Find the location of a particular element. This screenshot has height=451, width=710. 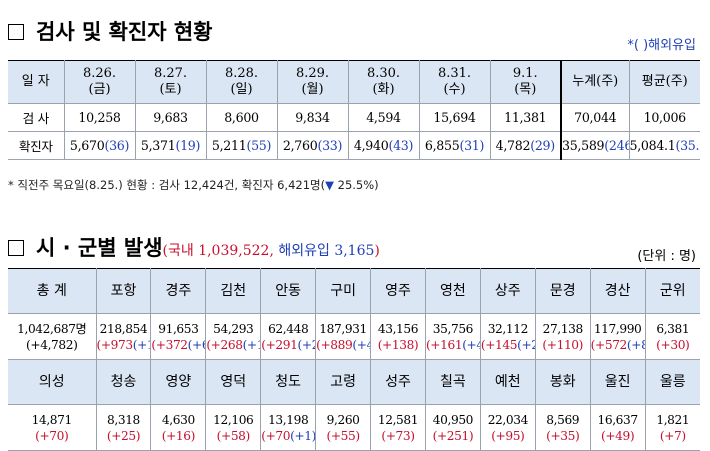

region-header: 고령 is located at coordinates (343, 382).